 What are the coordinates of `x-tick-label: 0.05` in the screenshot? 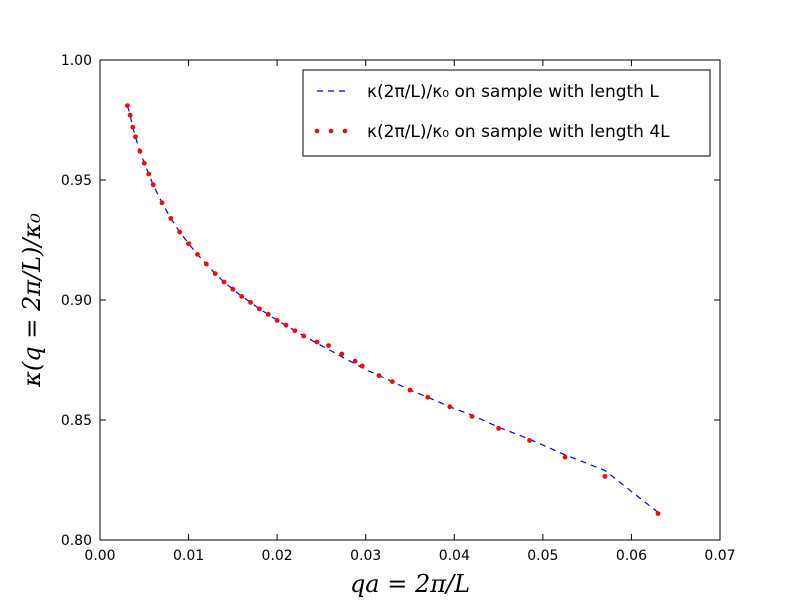 It's located at (542, 556).